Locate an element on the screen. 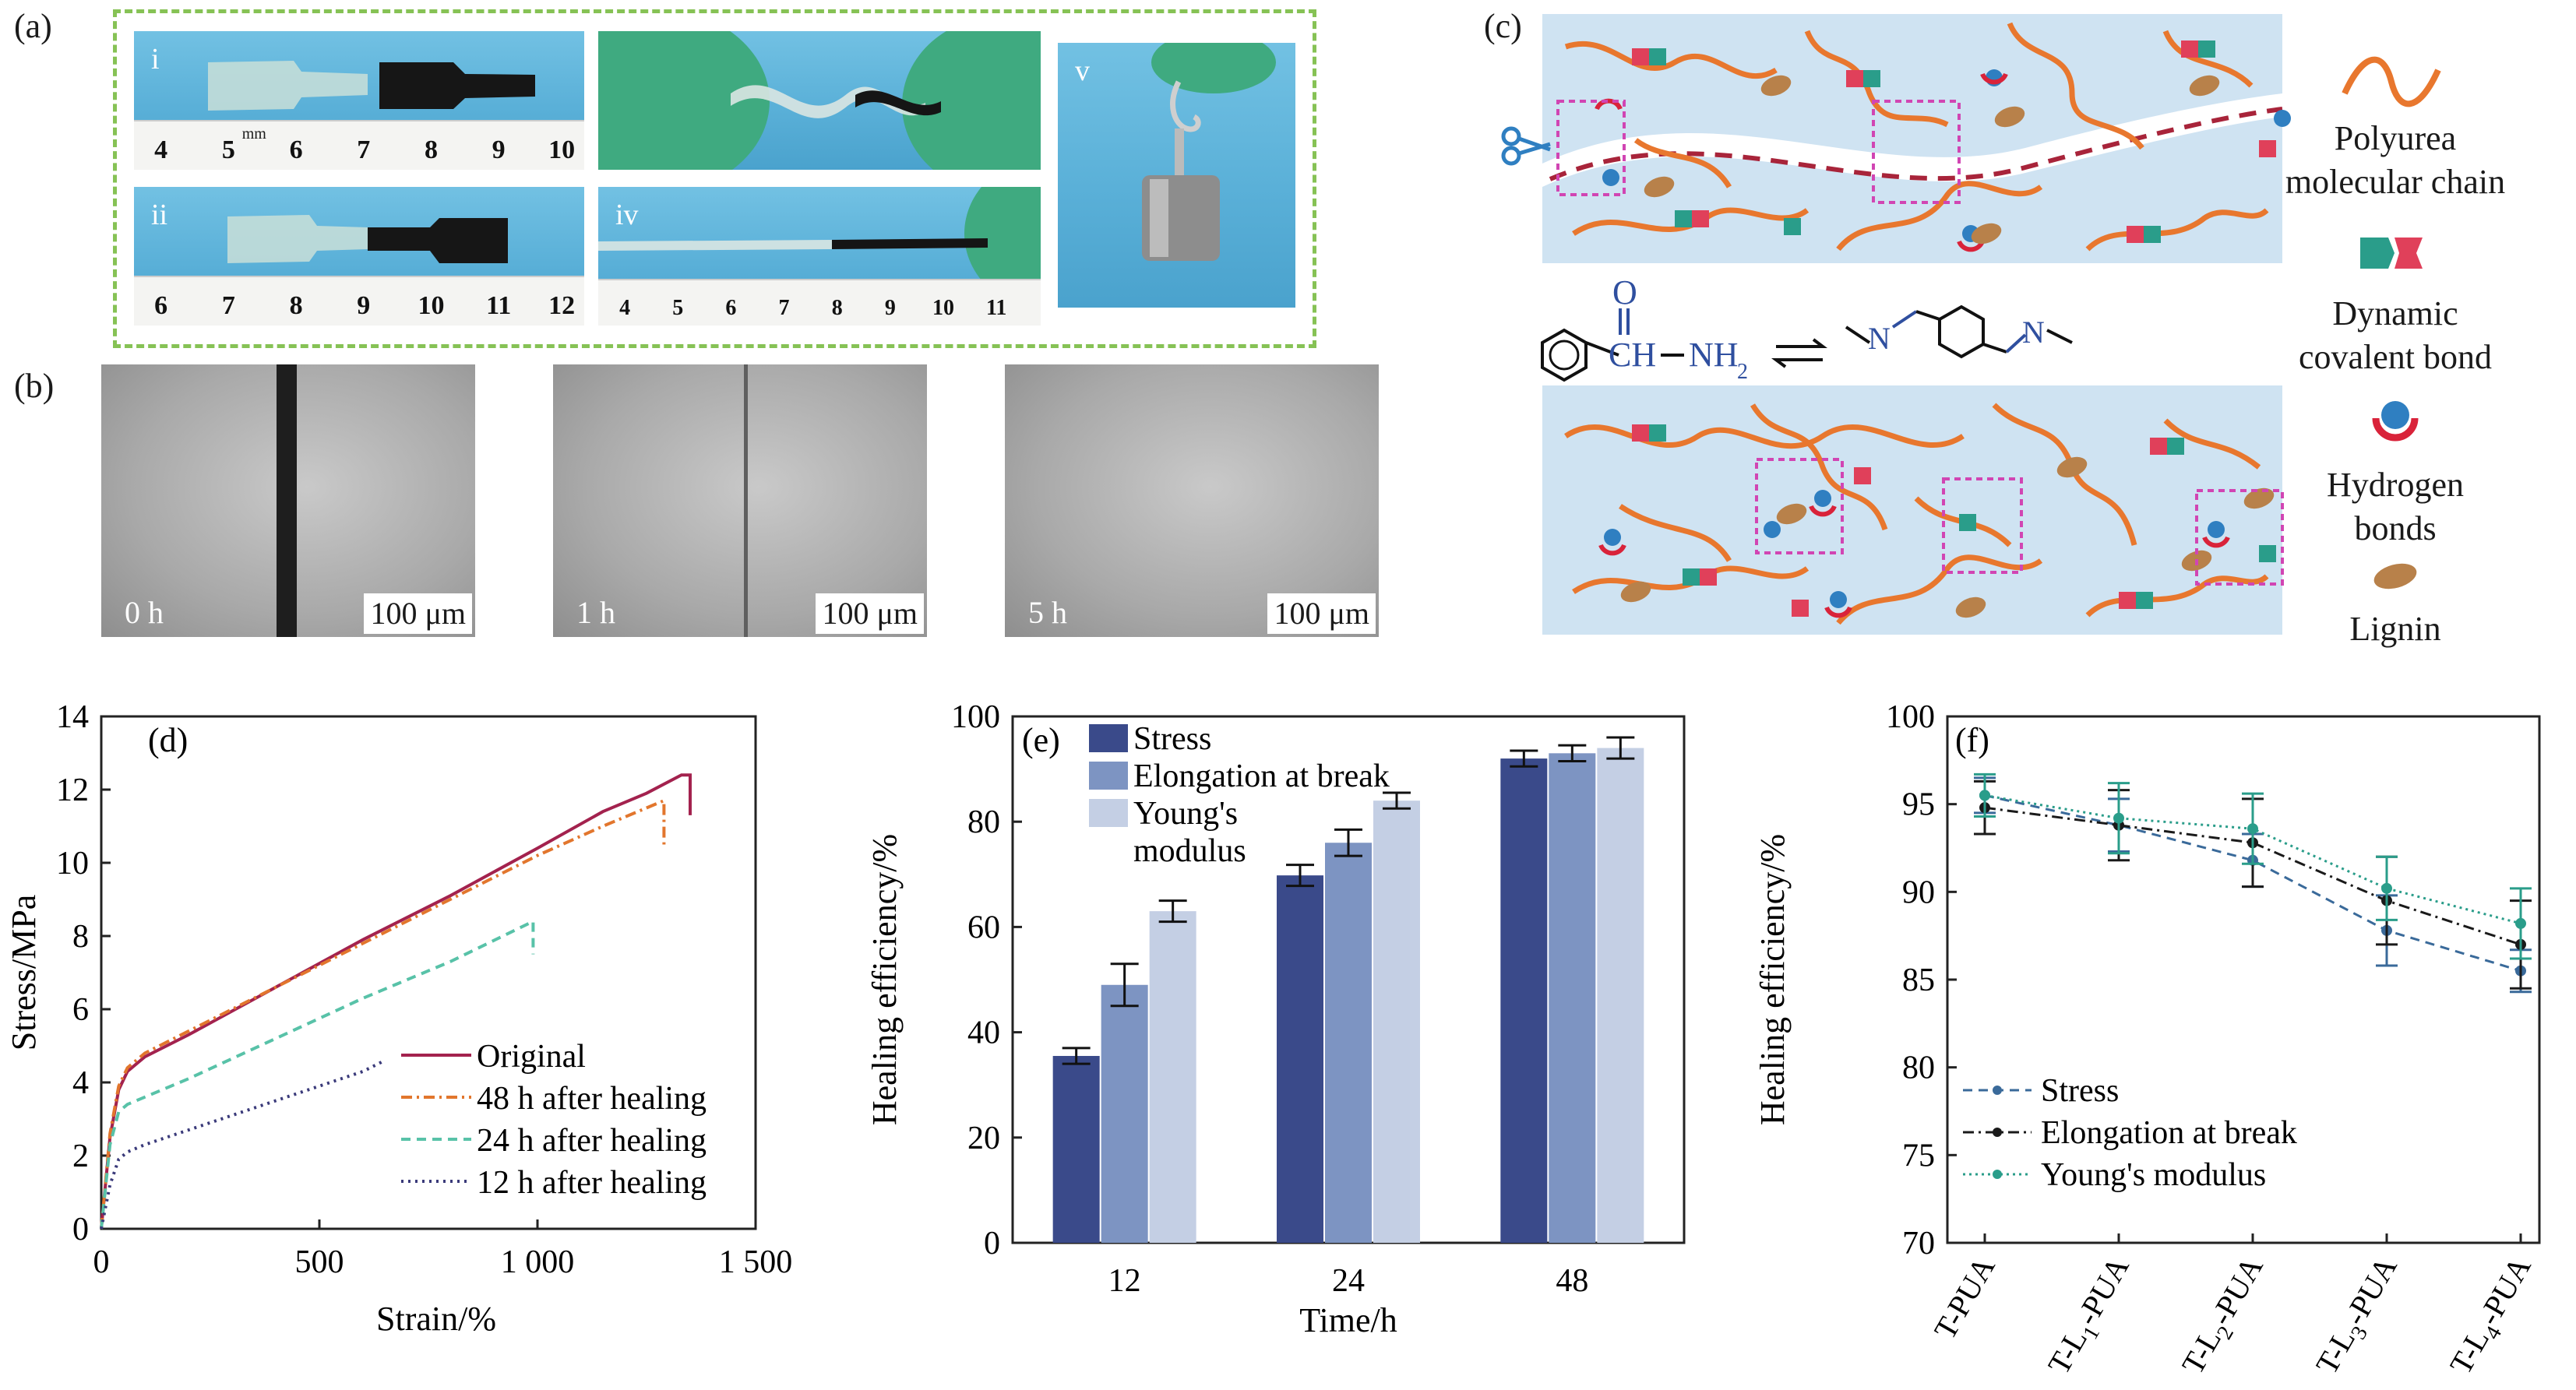 The height and width of the screenshot is (1390, 2576). y-tick-label: 14 is located at coordinates (72, 717).